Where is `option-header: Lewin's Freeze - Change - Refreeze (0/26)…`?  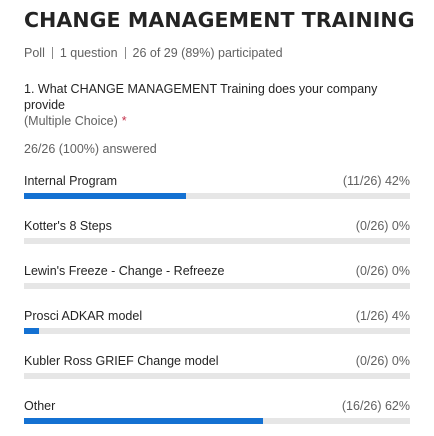 option-header: Lewin's Freeze - Change - Refreeze (0/26)… is located at coordinates (217, 267).